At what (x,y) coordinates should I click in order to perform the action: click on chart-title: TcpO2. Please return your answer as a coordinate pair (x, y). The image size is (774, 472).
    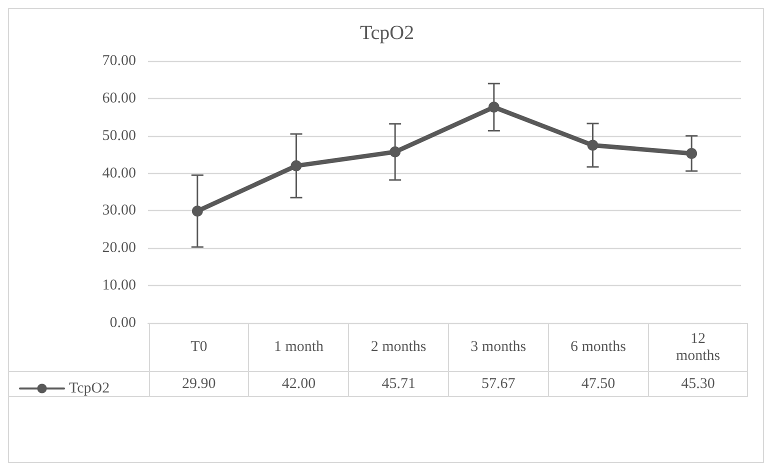
    Looking at the image, I should click on (387, 33).